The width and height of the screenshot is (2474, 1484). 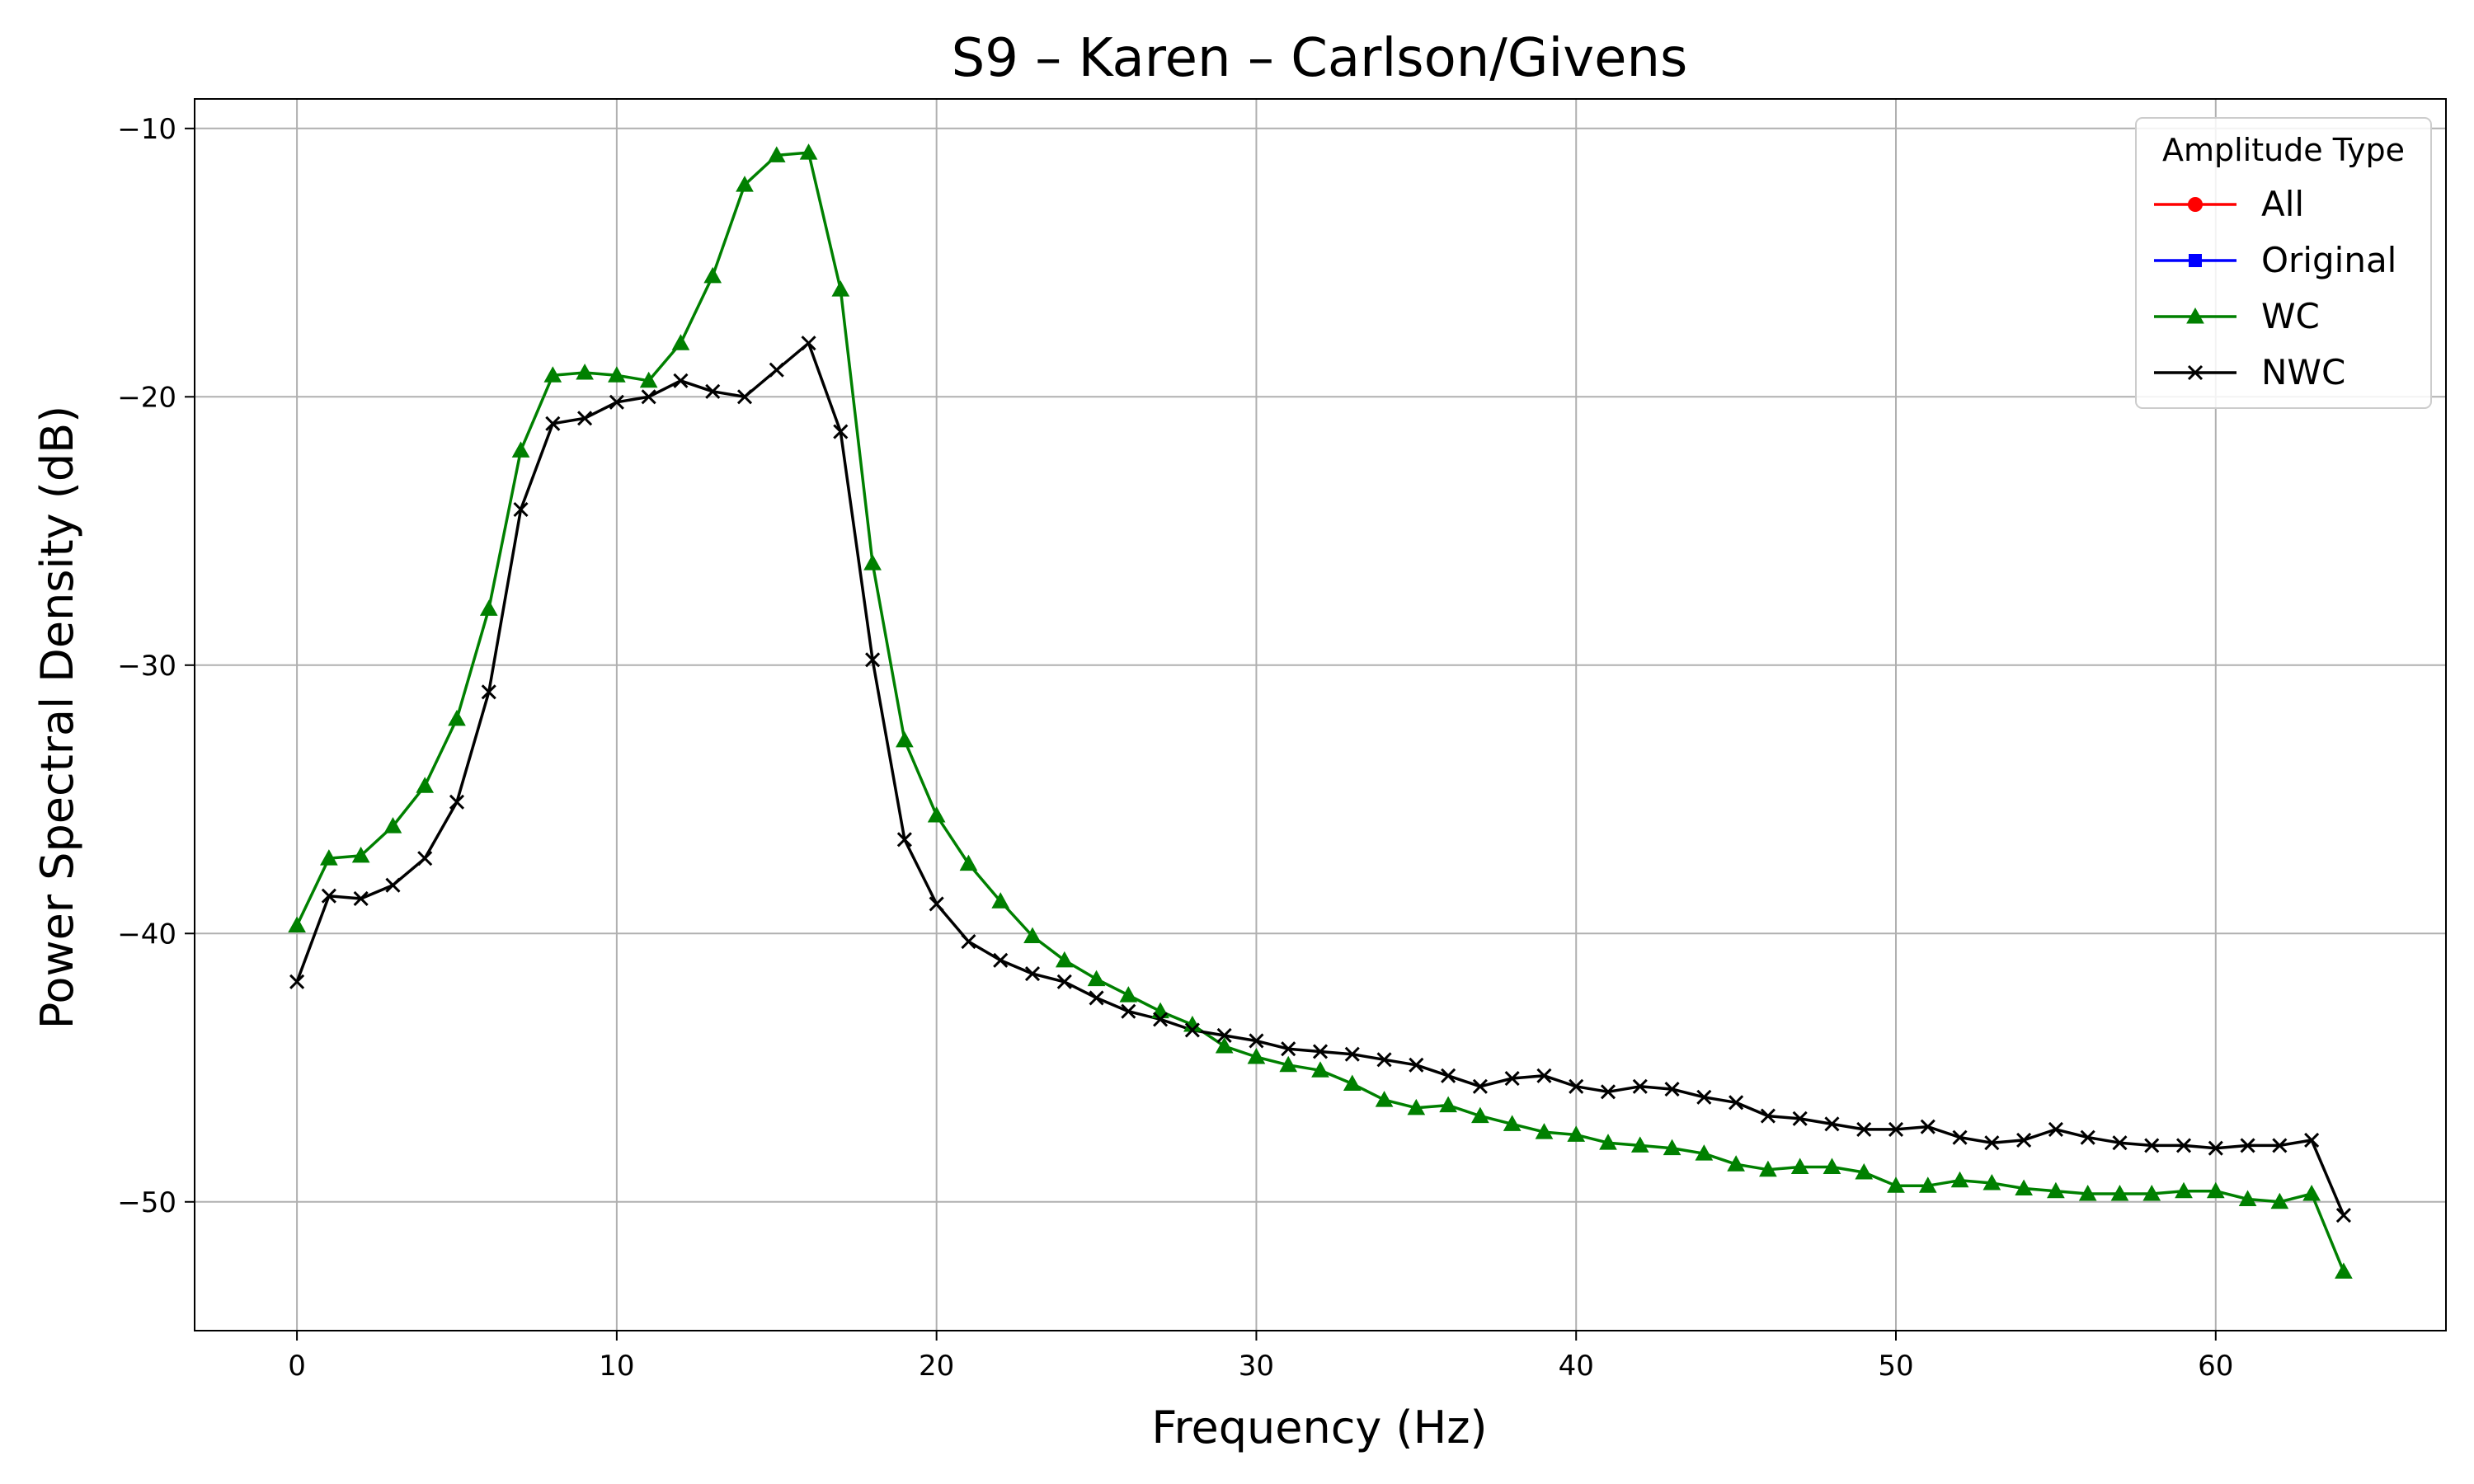 I want to click on legend-title: Amplitude Type, so click(x=2283, y=150).